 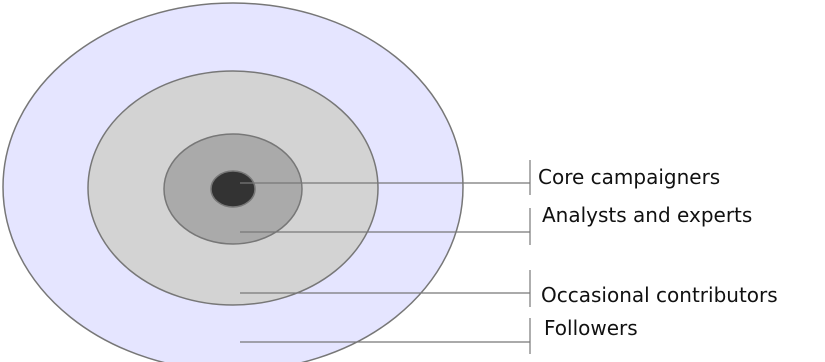 I want to click on leader-core-campaigners, so click(x=385, y=177).